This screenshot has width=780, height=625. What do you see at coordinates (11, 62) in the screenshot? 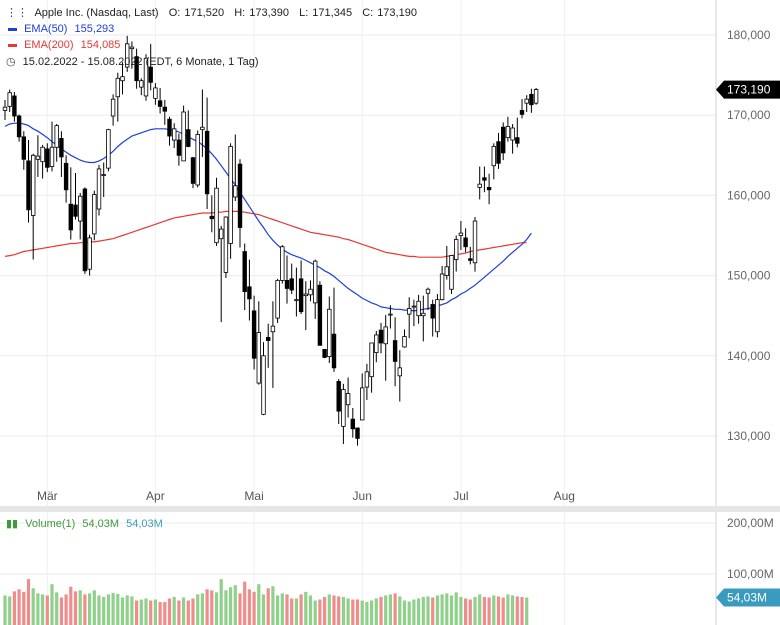
I see `clock-icon: ◷` at bounding box center [11, 62].